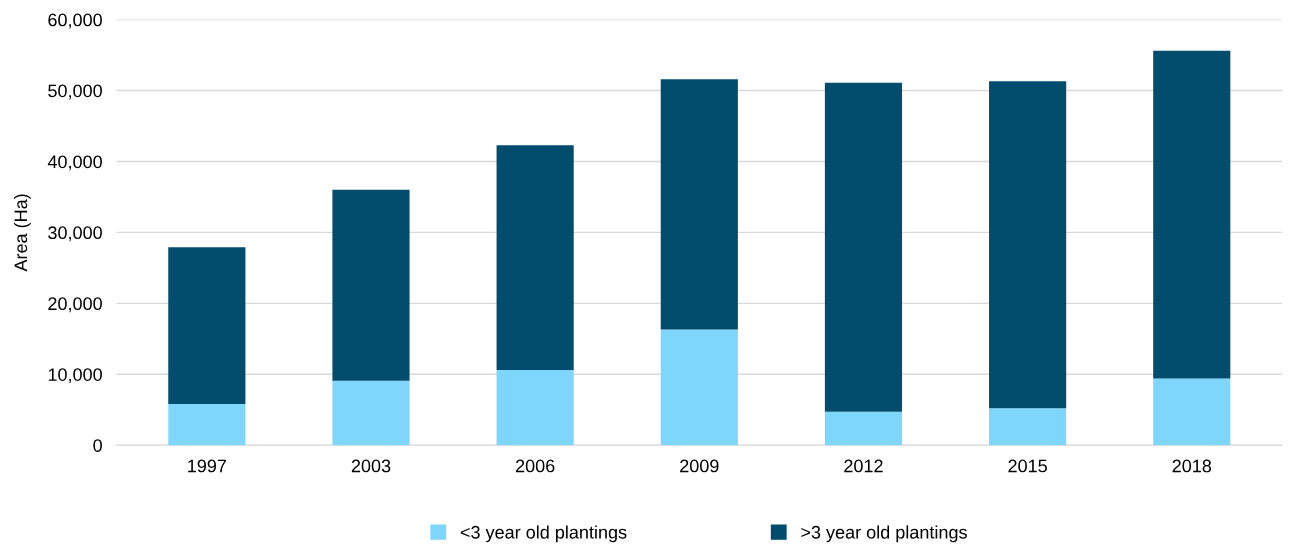 The height and width of the screenshot is (560, 1295). What do you see at coordinates (75, 21) in the screenshot?
I see `y-tick-label: 60,000` at bounding box center [75, 21].